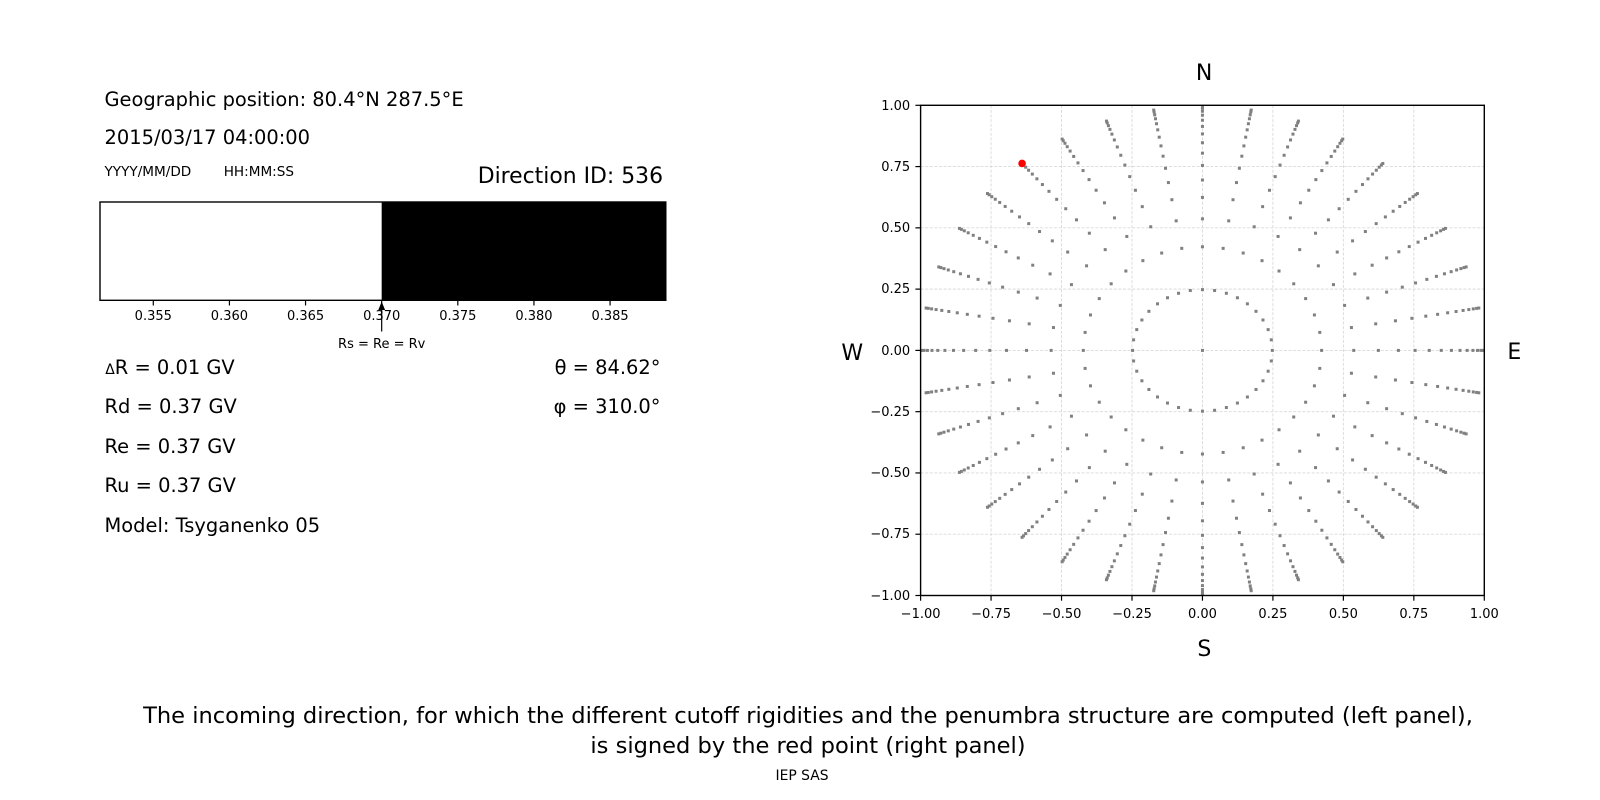  What do you see at coordinates (1414, 614) in the screenshot?
I see `scatter-x-tick-label: 0.75` at bounding box center [1414, 614].